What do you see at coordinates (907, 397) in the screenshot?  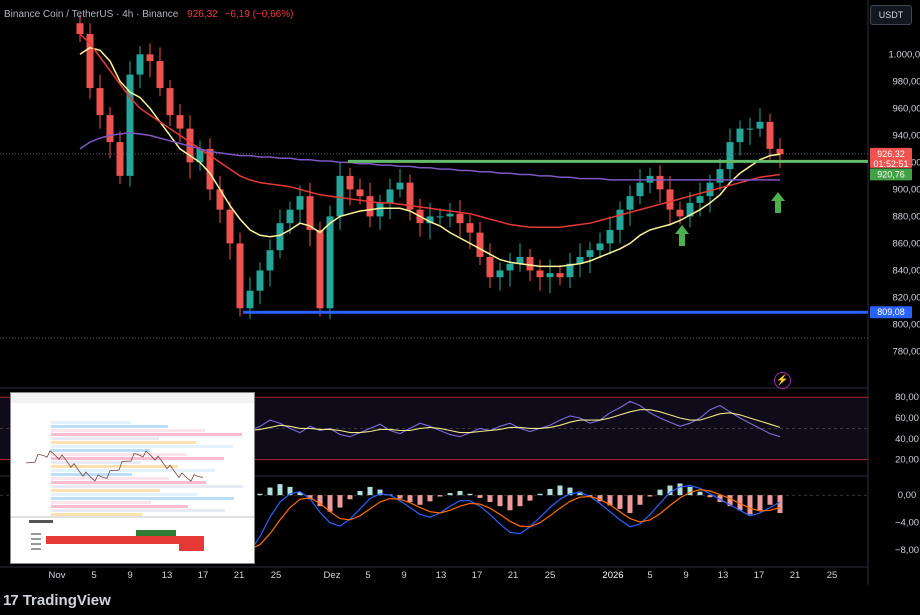 I see `rsi-tick-label: 80,00` at bounding box center [907, 397].